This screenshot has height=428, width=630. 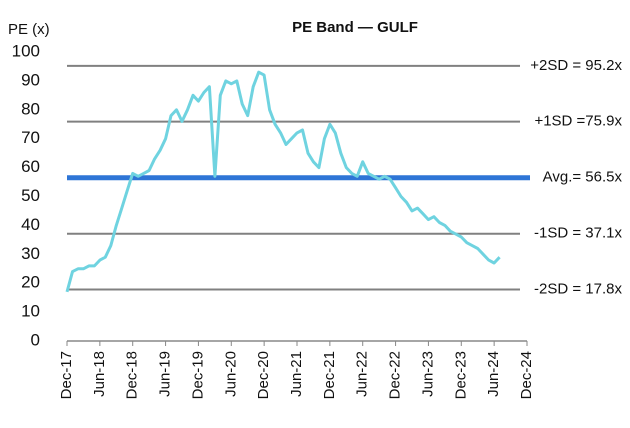 I want to click on y-tick-label: 80, so click(x=30, y=108).